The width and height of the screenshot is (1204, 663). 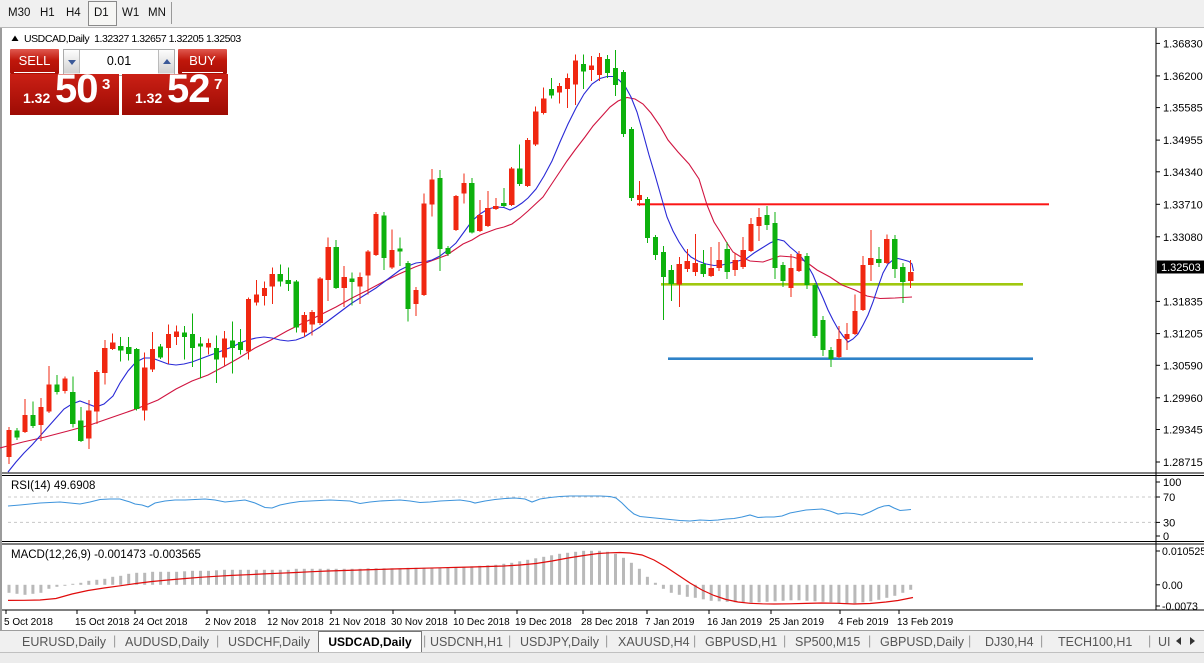 What do you see at coordinates (925, 622) in the screenshot?
I see `svg-text: 13 Feb 2019` at bounding box center [925, 622].